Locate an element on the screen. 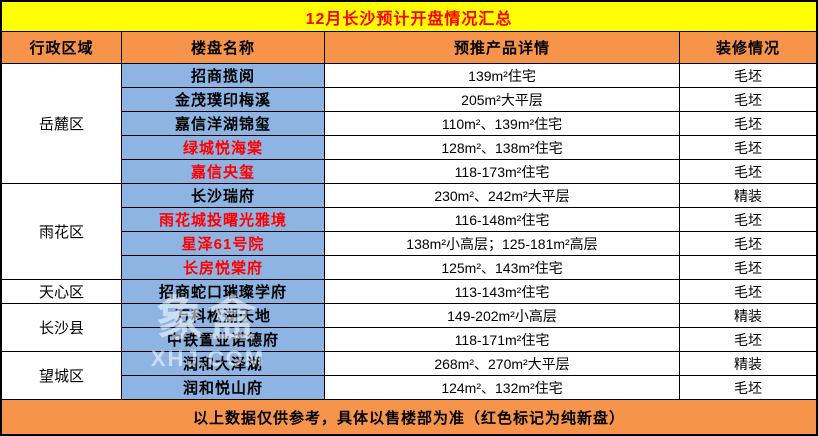  product-detail-cell: 139m²住宅 is located at coordinates (502, 76).